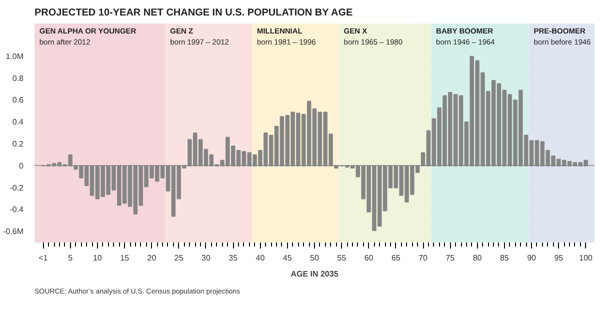 Image resolution: width=600 pixels, height=320 pixels. Describe the element at coordinates (18, 100) in the screenshot. I see `y-tick-label: 0.6` at that location.